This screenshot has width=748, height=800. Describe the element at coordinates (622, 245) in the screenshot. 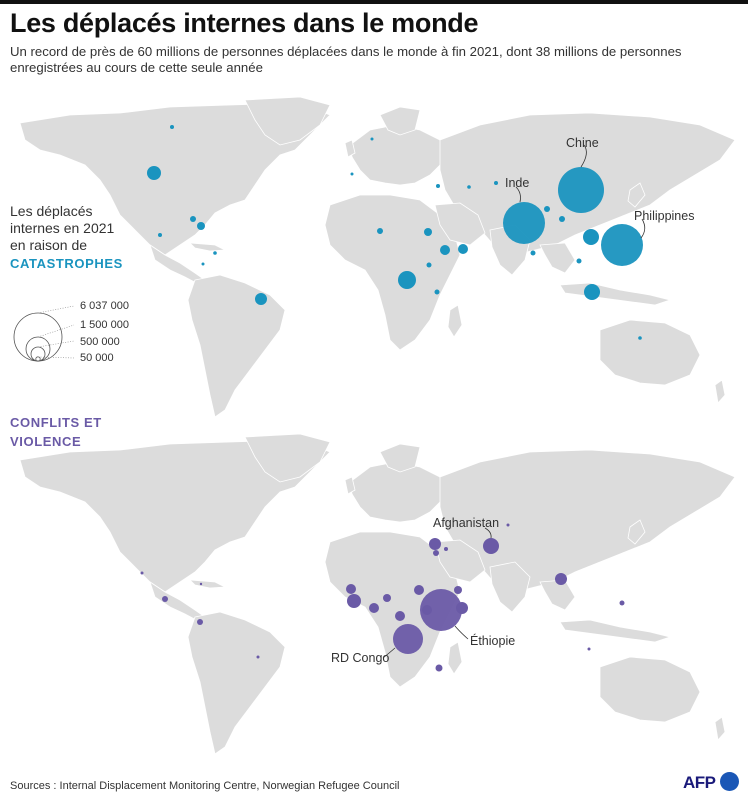

I see `bubble-philippines` at that location.